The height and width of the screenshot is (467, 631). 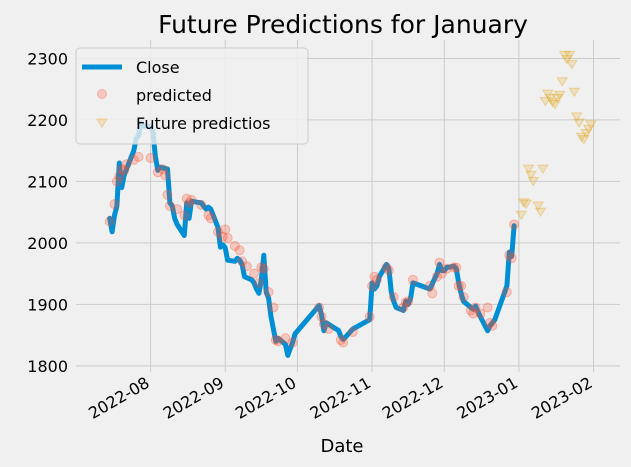 I want to click on y-tick-label: 2100, so click(x=47, y=181).